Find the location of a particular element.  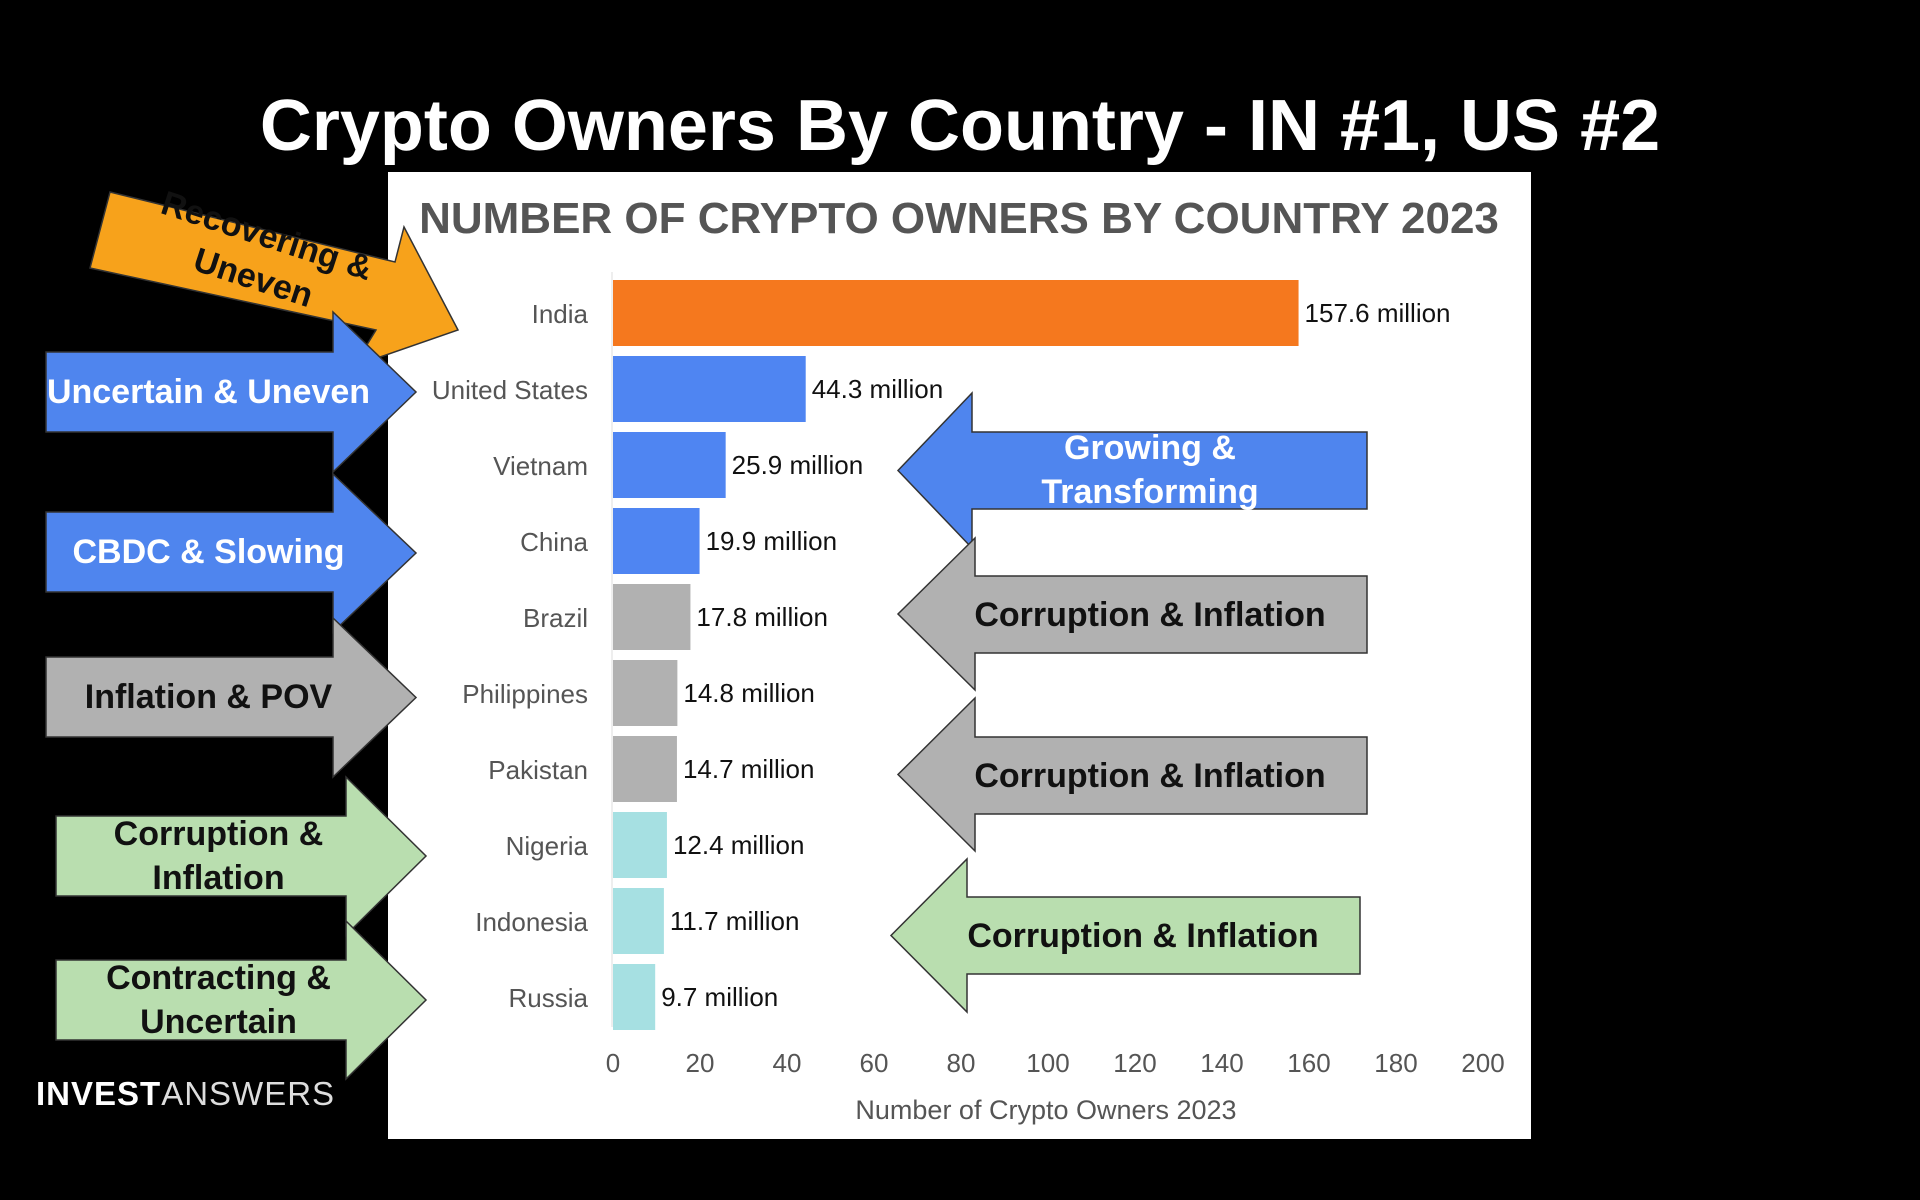

investanswers-logo: INVESTANSWERS is located at coordinates (185, 1094).